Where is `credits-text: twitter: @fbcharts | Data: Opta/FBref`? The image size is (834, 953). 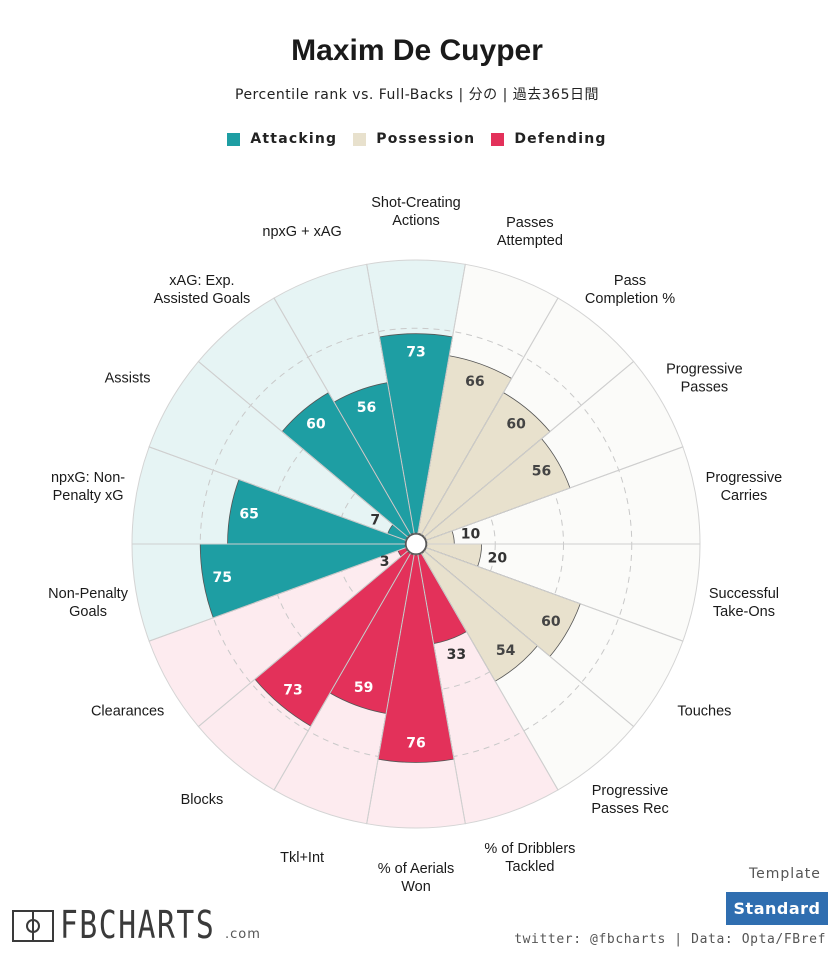
credits-text: twitter: @fbcharts | Data: Opta/FBref is located at coordinates (670, 939).